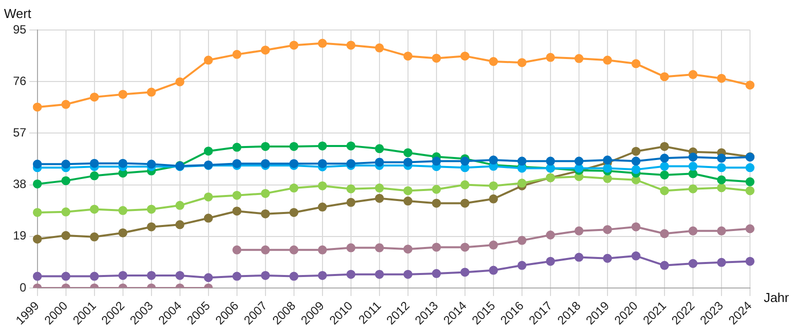 The height and width of the screenshot is (331, 795). What do you see at coordinates (19, 132) in the screenshot?
I see `y-tick-label: 57` at bounding box center [19, 132].